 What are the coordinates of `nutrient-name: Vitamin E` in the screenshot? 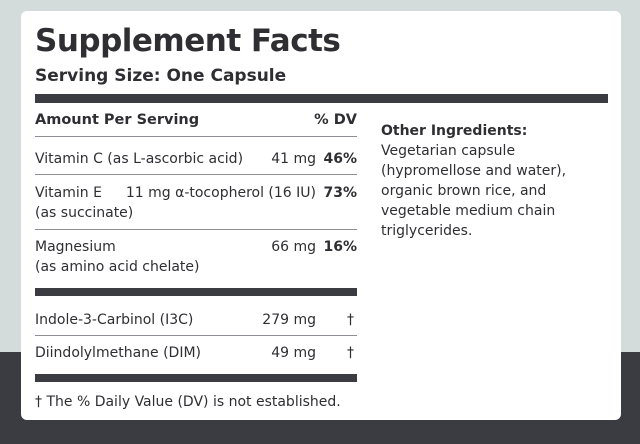 It's located at (68, 193).